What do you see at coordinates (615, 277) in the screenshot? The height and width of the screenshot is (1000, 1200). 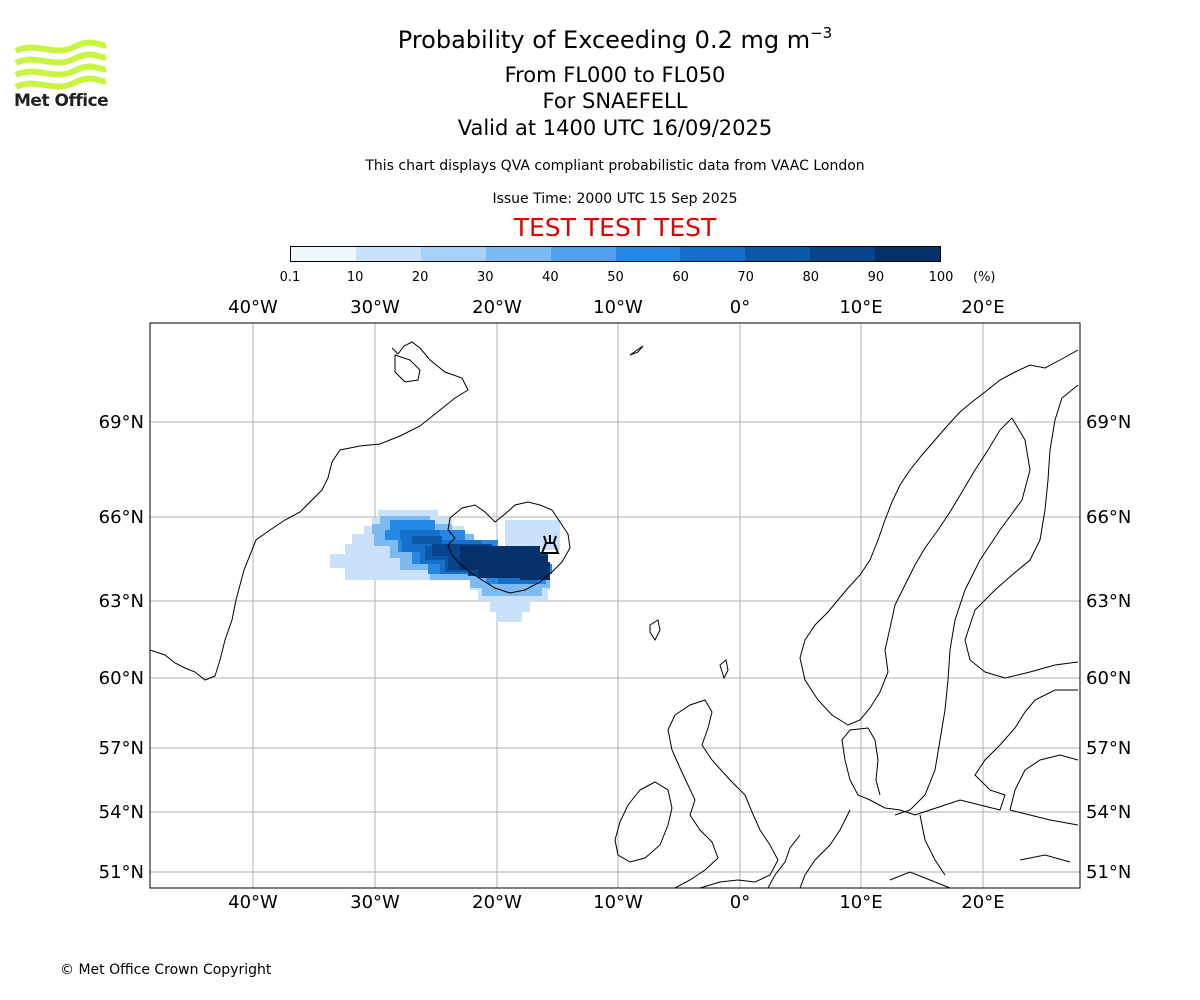 I see `colorbar-tick-label: 50` at bounding box center [615, 277].